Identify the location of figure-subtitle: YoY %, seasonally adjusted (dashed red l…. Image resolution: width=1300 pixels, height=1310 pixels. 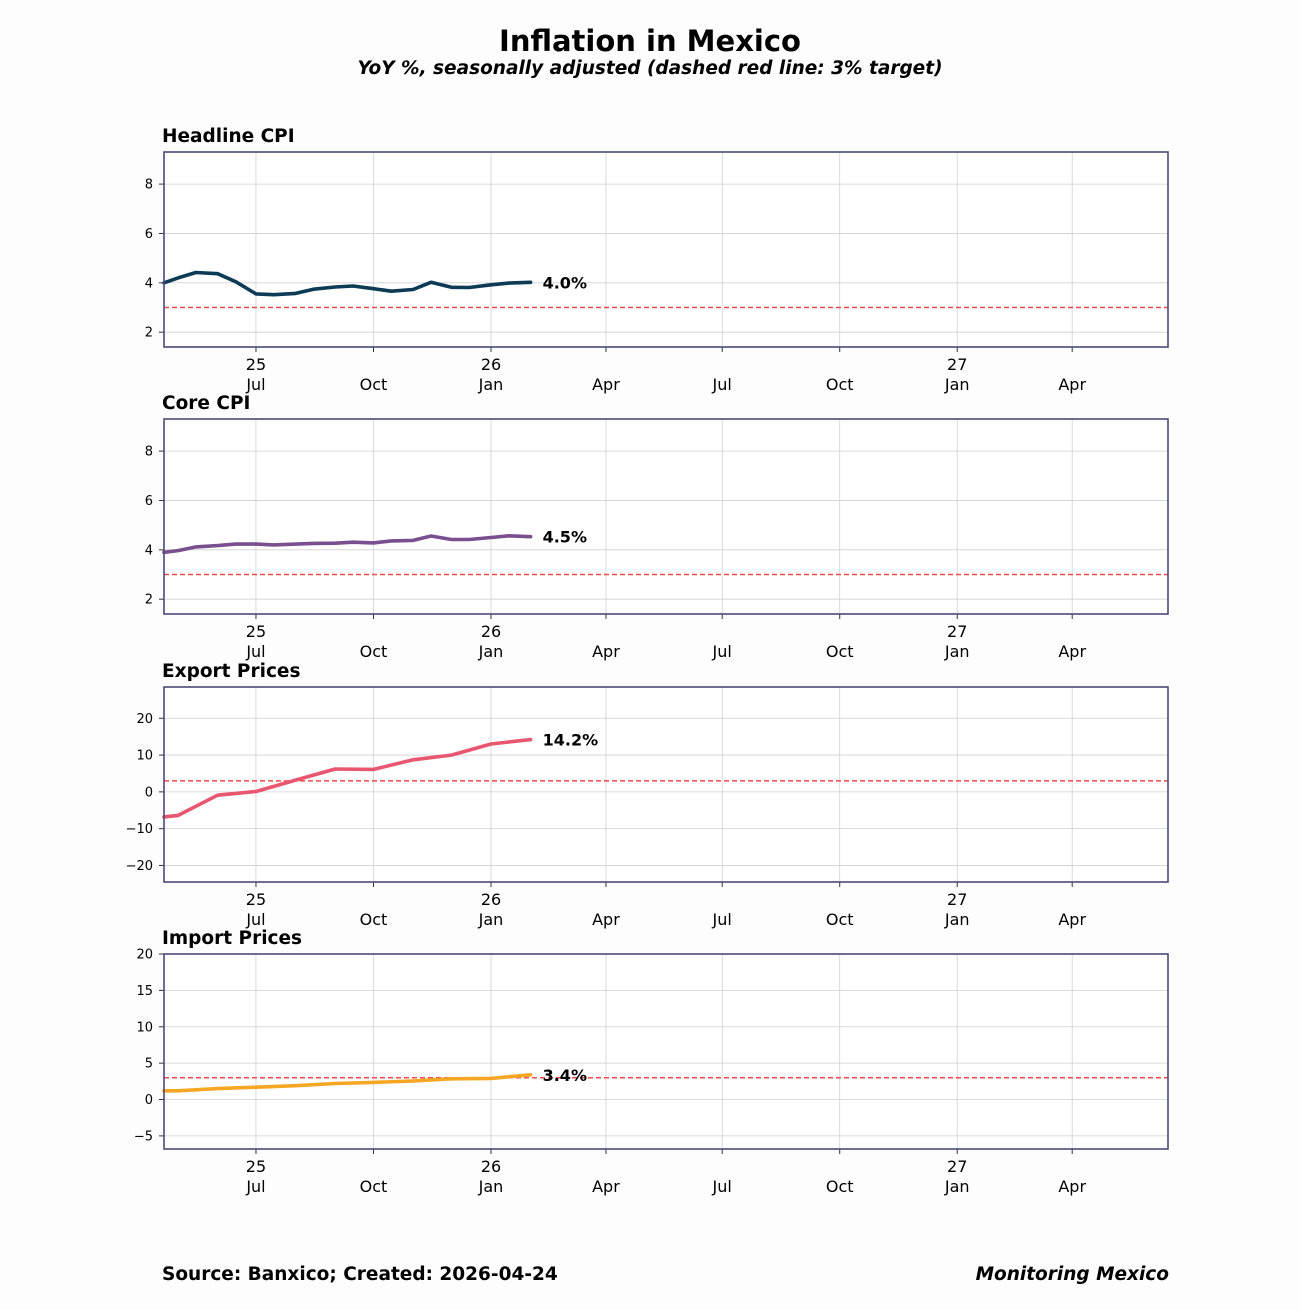
(650, 68).